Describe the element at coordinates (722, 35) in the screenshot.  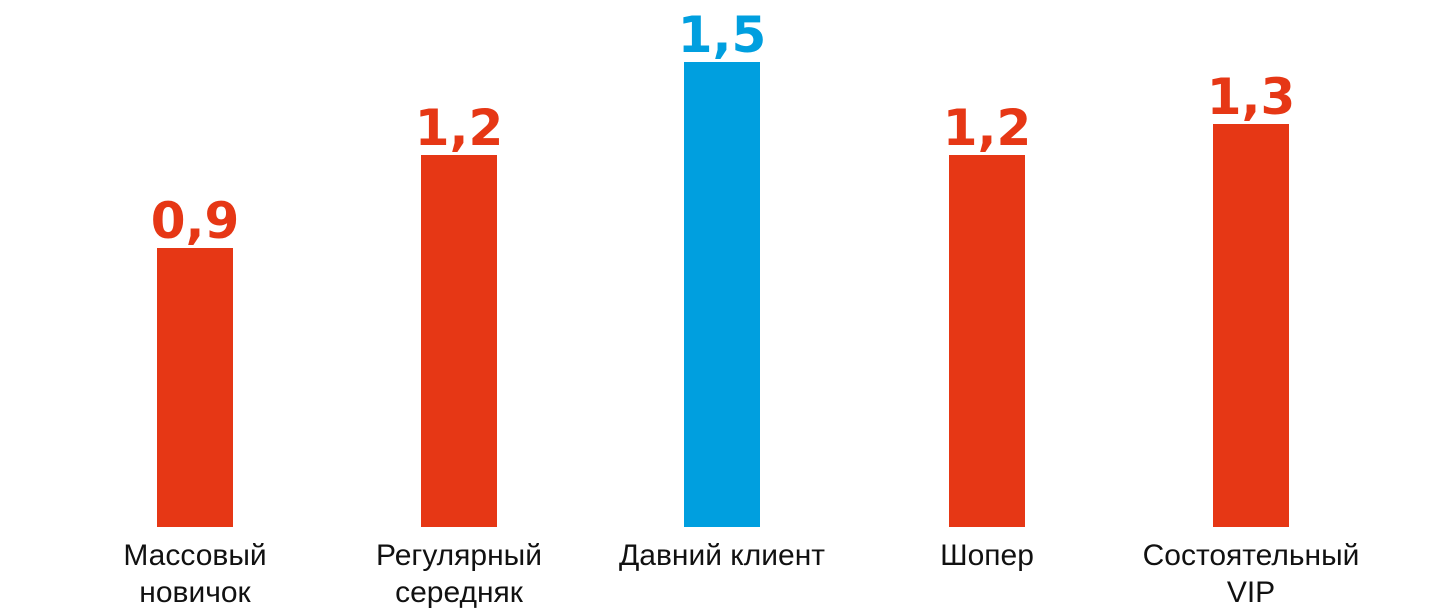
I see `value-label-2: 1,5` at that location.